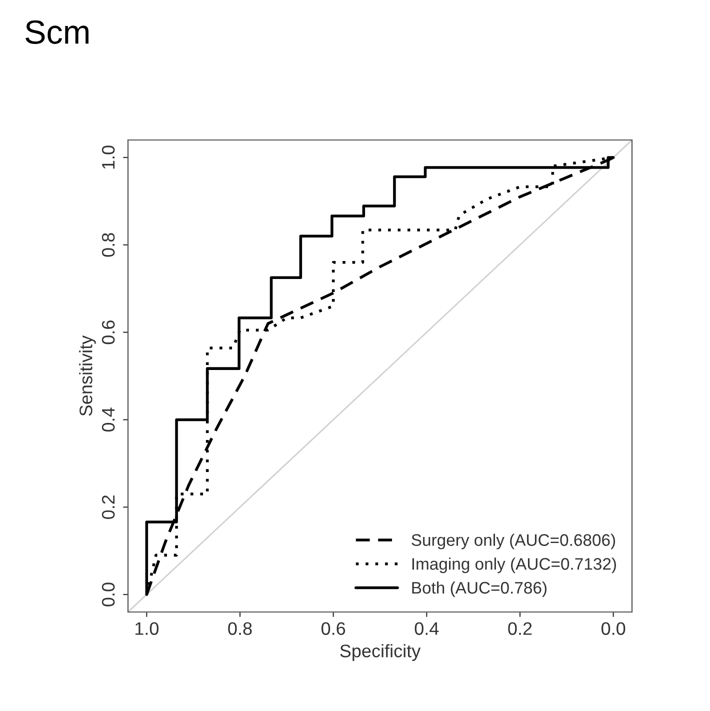 The width and height of the screenshot is (710, 711). What do you see at coordinates (108, 332) in the screenshot?
I see `y-tick-label: 0.6` at bounding box center [108, 332].